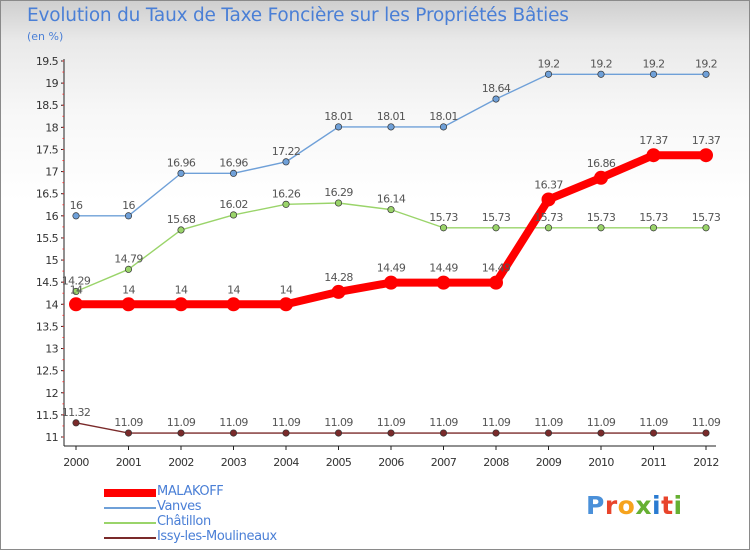 The image size is (750, 550). Describe the element at coordinates (51, 127) in the screenshot. I see `y-tick-label: 18` at that location.